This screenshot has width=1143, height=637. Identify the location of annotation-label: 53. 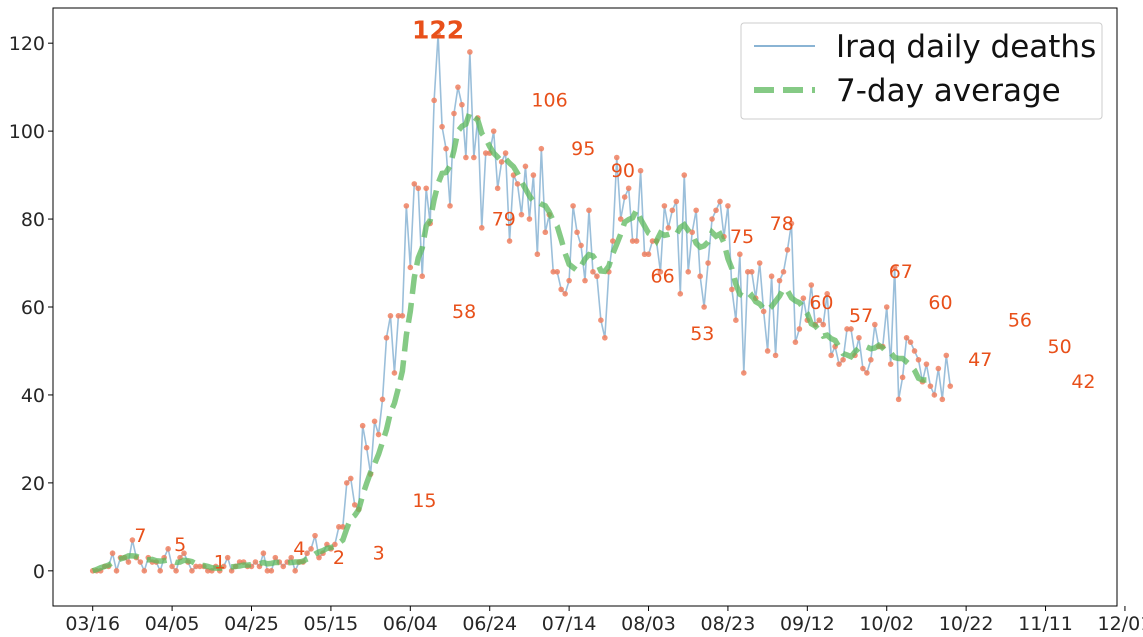
(702, 334).